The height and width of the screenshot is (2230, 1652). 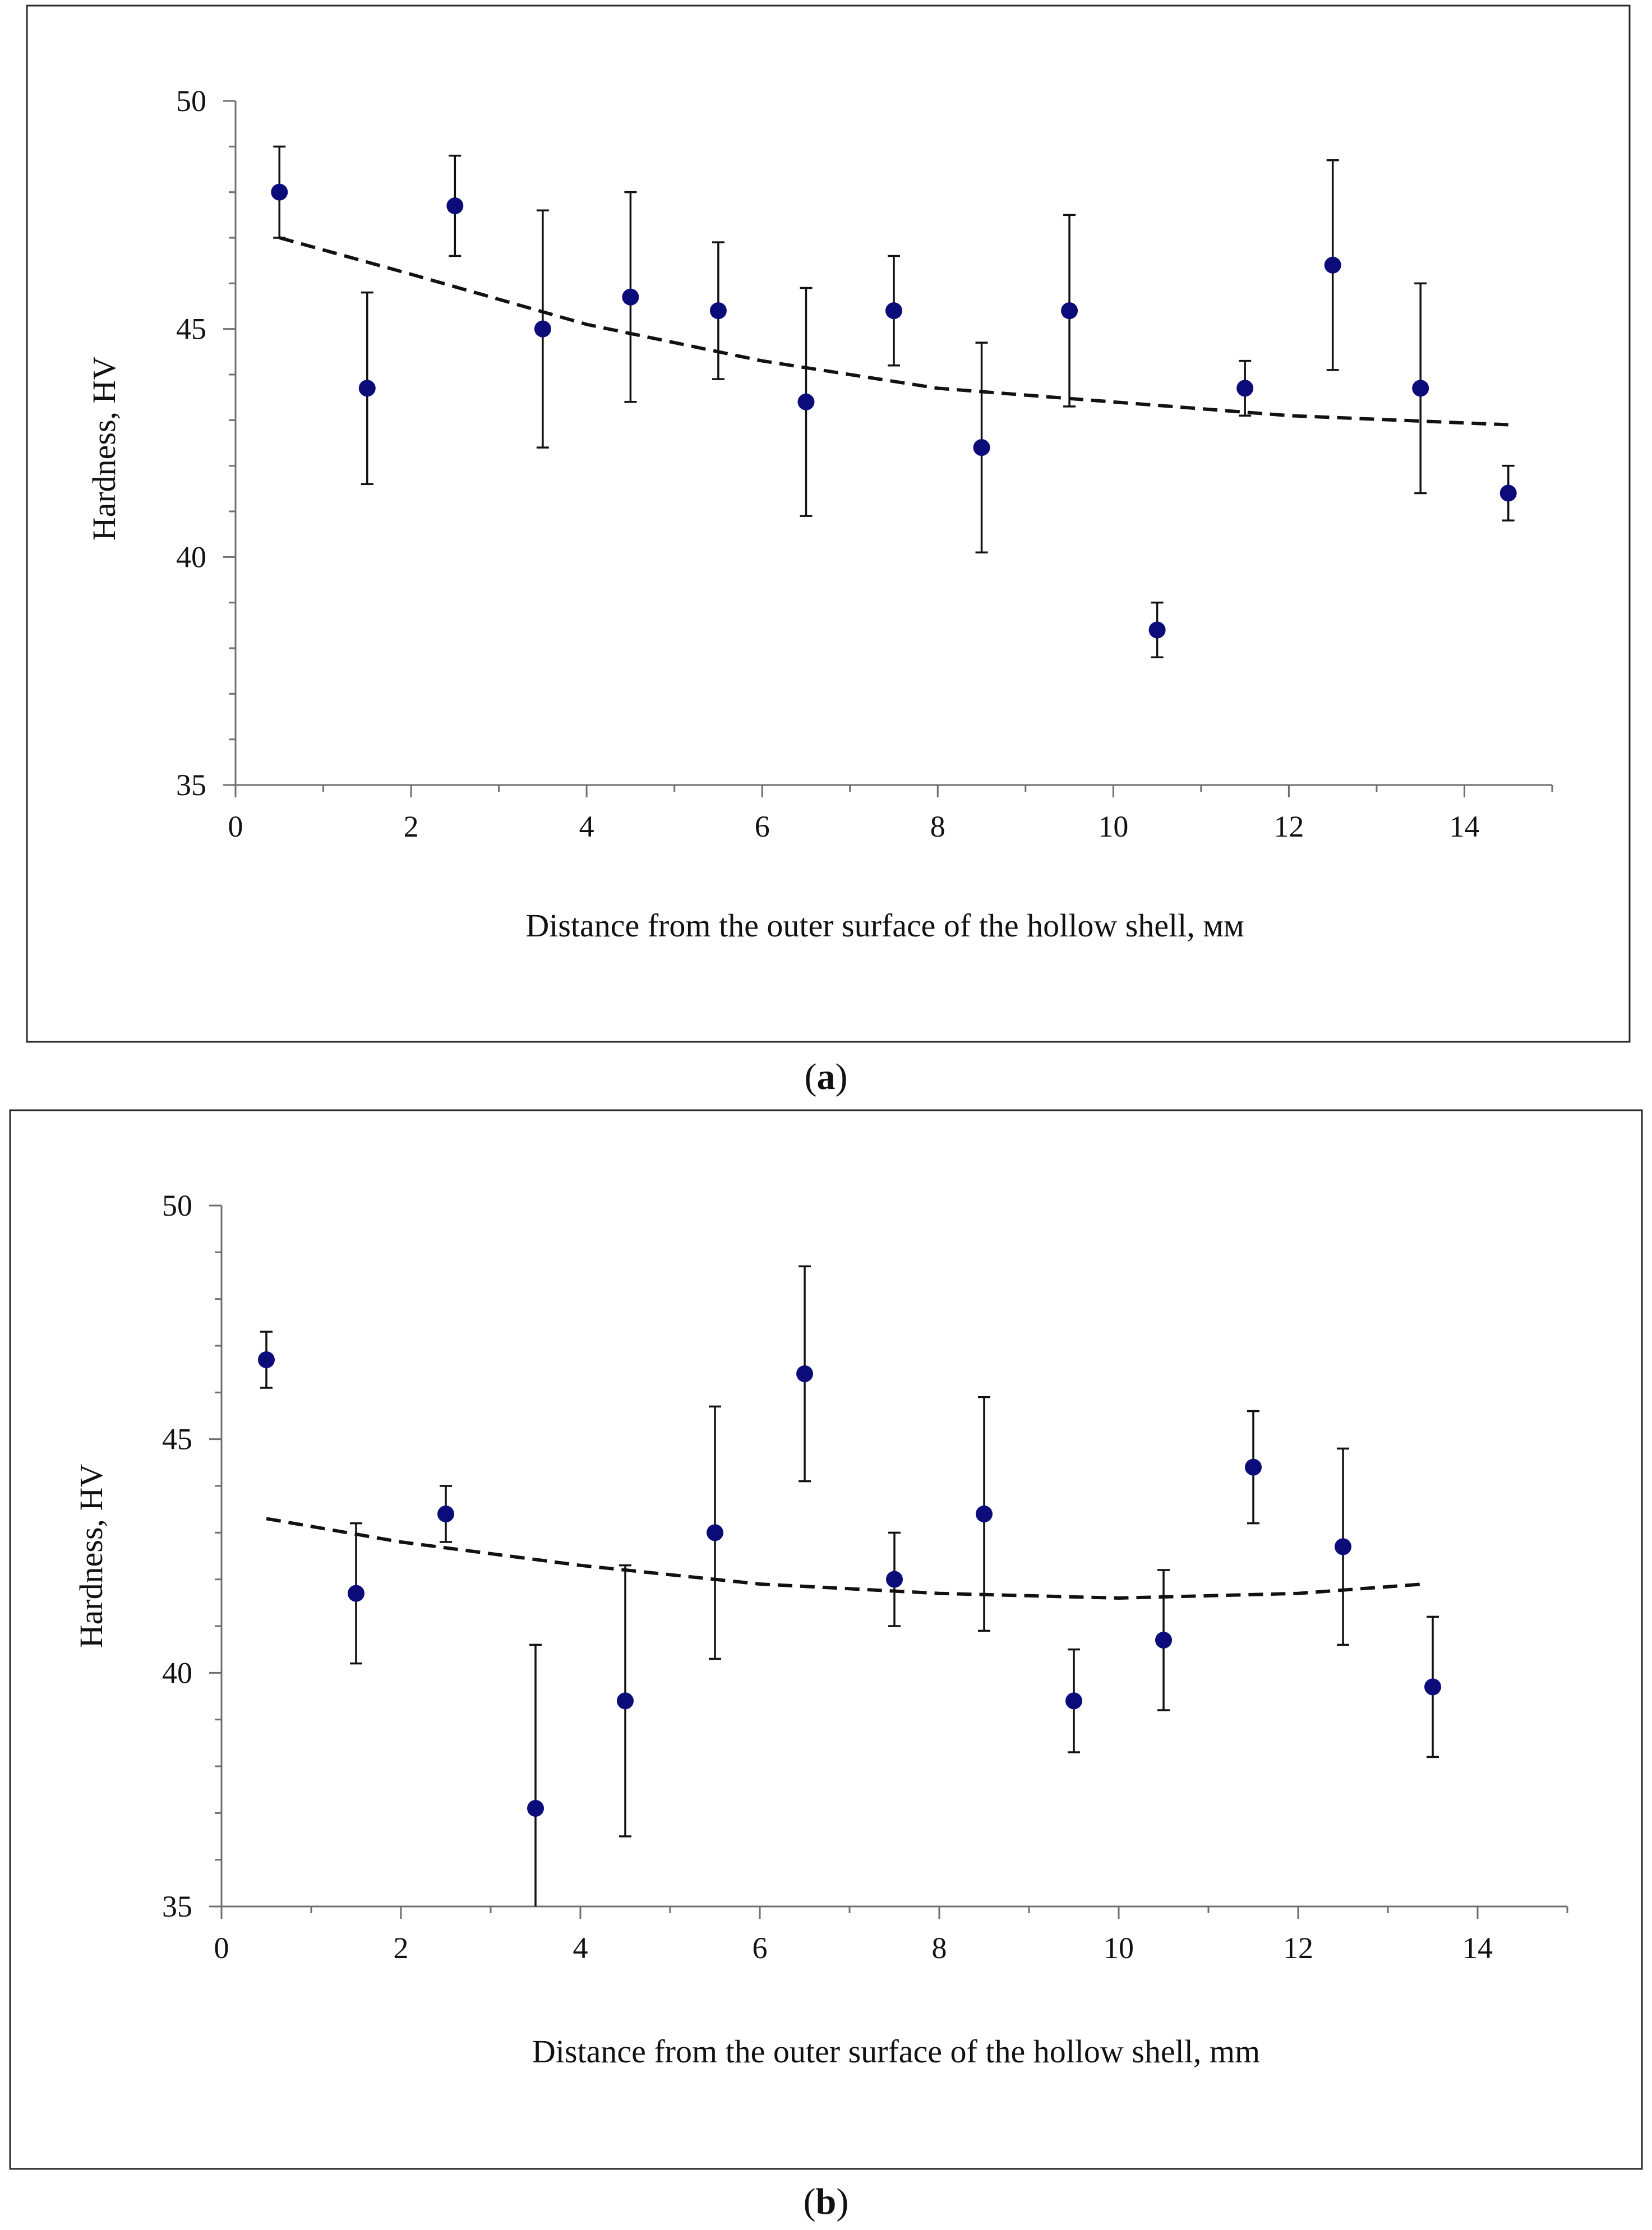 I want to click on panel-a-label: (a), so click(x=826, y=1076).